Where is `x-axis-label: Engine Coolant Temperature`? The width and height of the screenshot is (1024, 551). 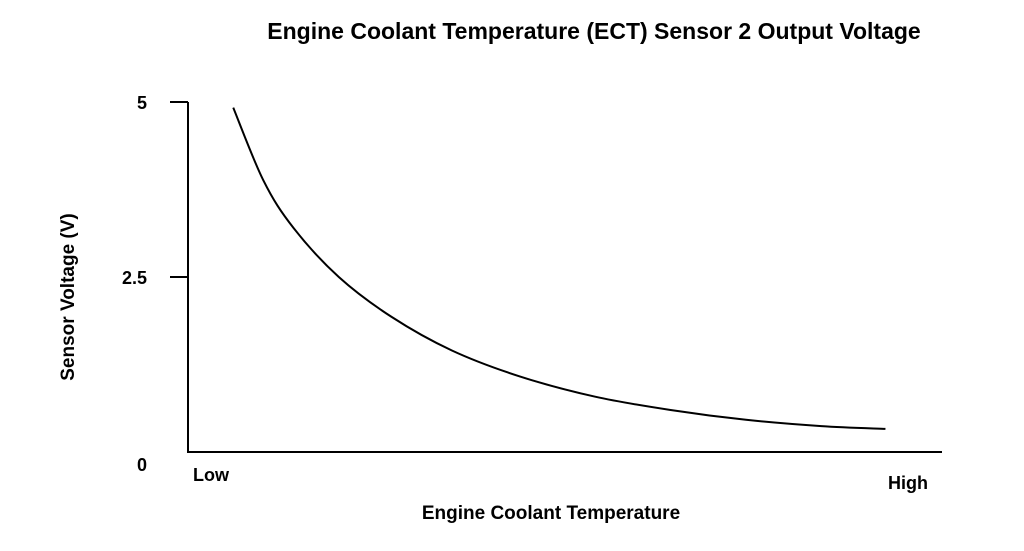
x-axis-label: Engine Coolant Temperature is located at coordinates (551, 513).